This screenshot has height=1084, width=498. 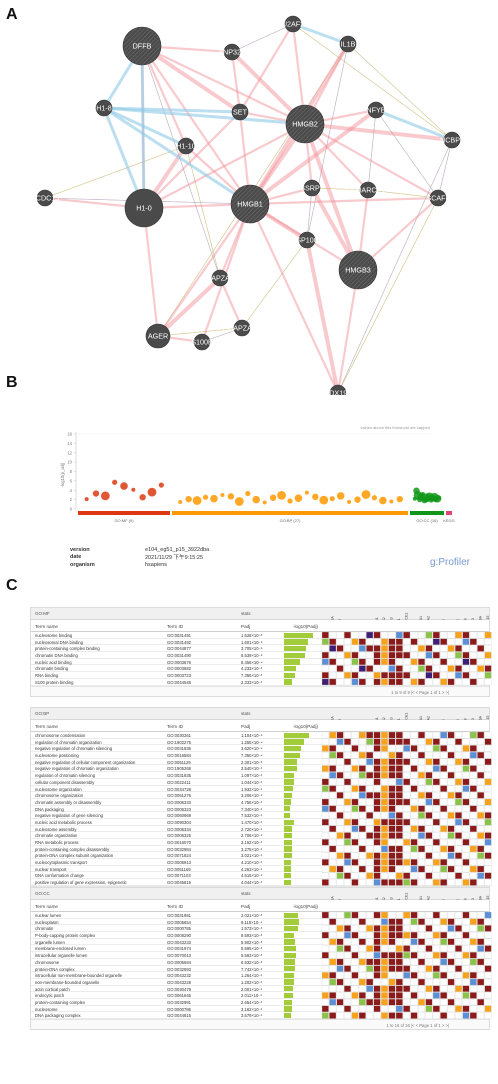 I want to click on term-id: GO:0044548, so click(x=179, y=682).